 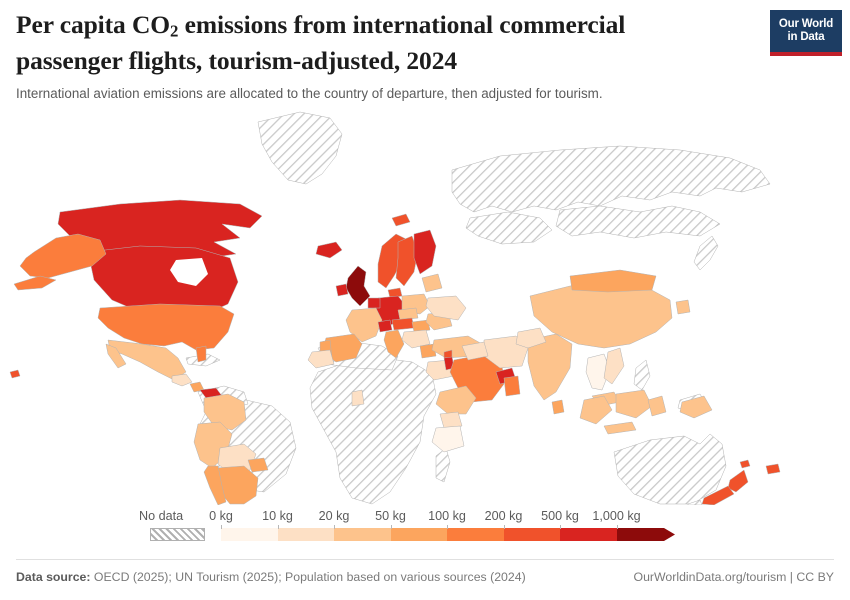 I want to click on country-austria, so click(x=403, y=324).